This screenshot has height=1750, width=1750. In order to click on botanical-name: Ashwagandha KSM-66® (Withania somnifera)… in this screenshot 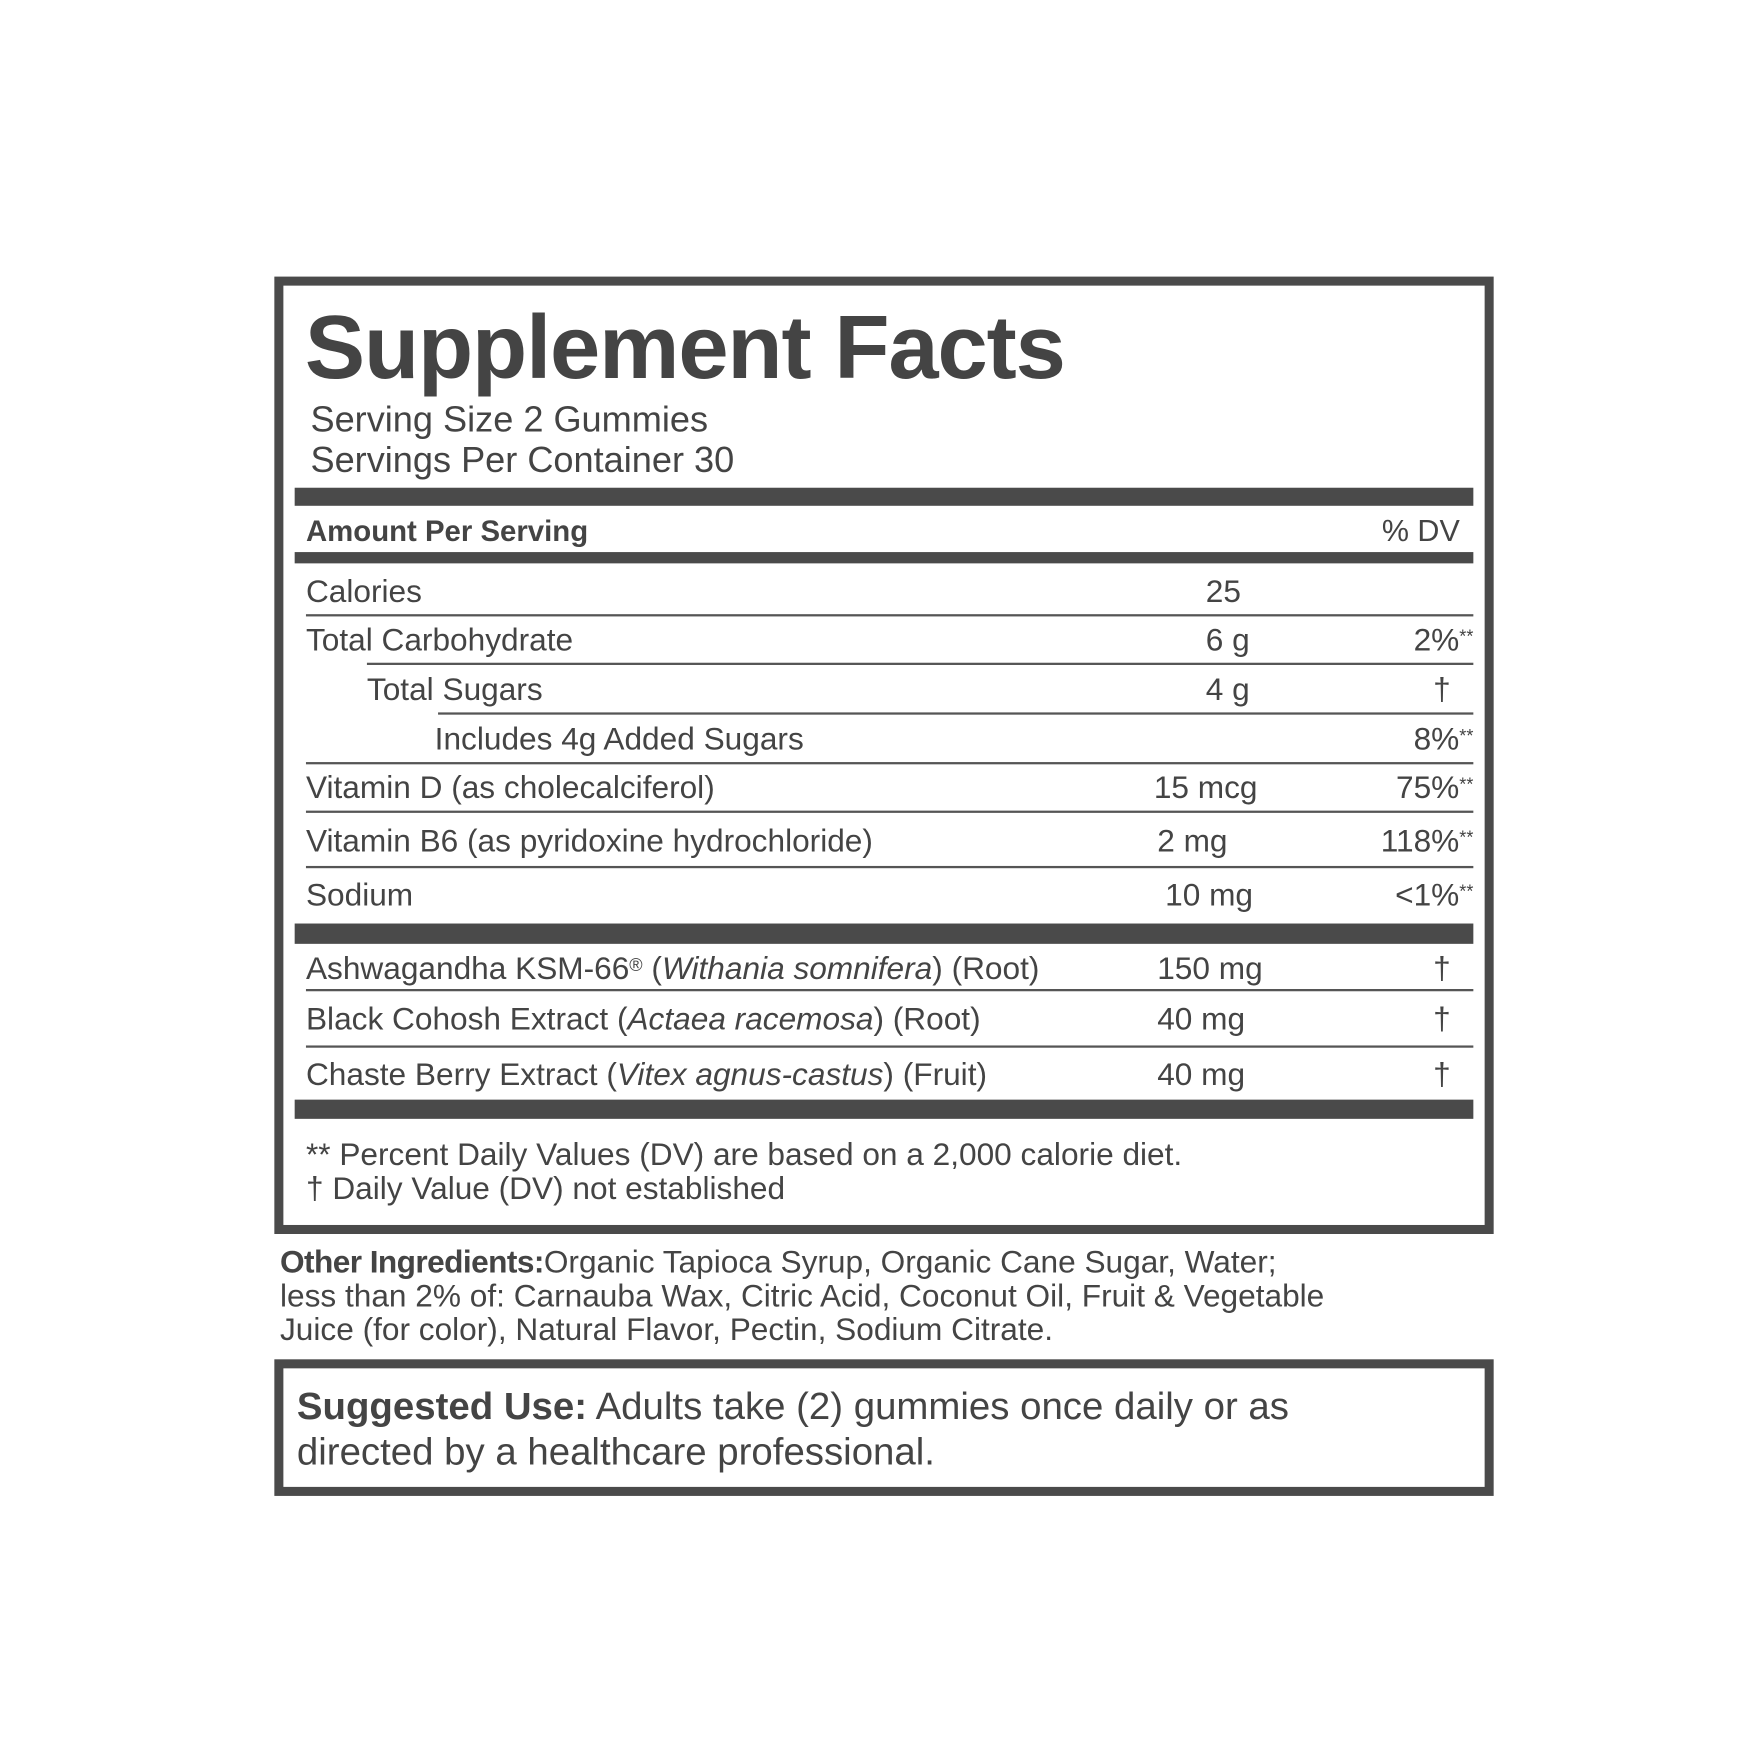, I will do `click(672, 969)`.